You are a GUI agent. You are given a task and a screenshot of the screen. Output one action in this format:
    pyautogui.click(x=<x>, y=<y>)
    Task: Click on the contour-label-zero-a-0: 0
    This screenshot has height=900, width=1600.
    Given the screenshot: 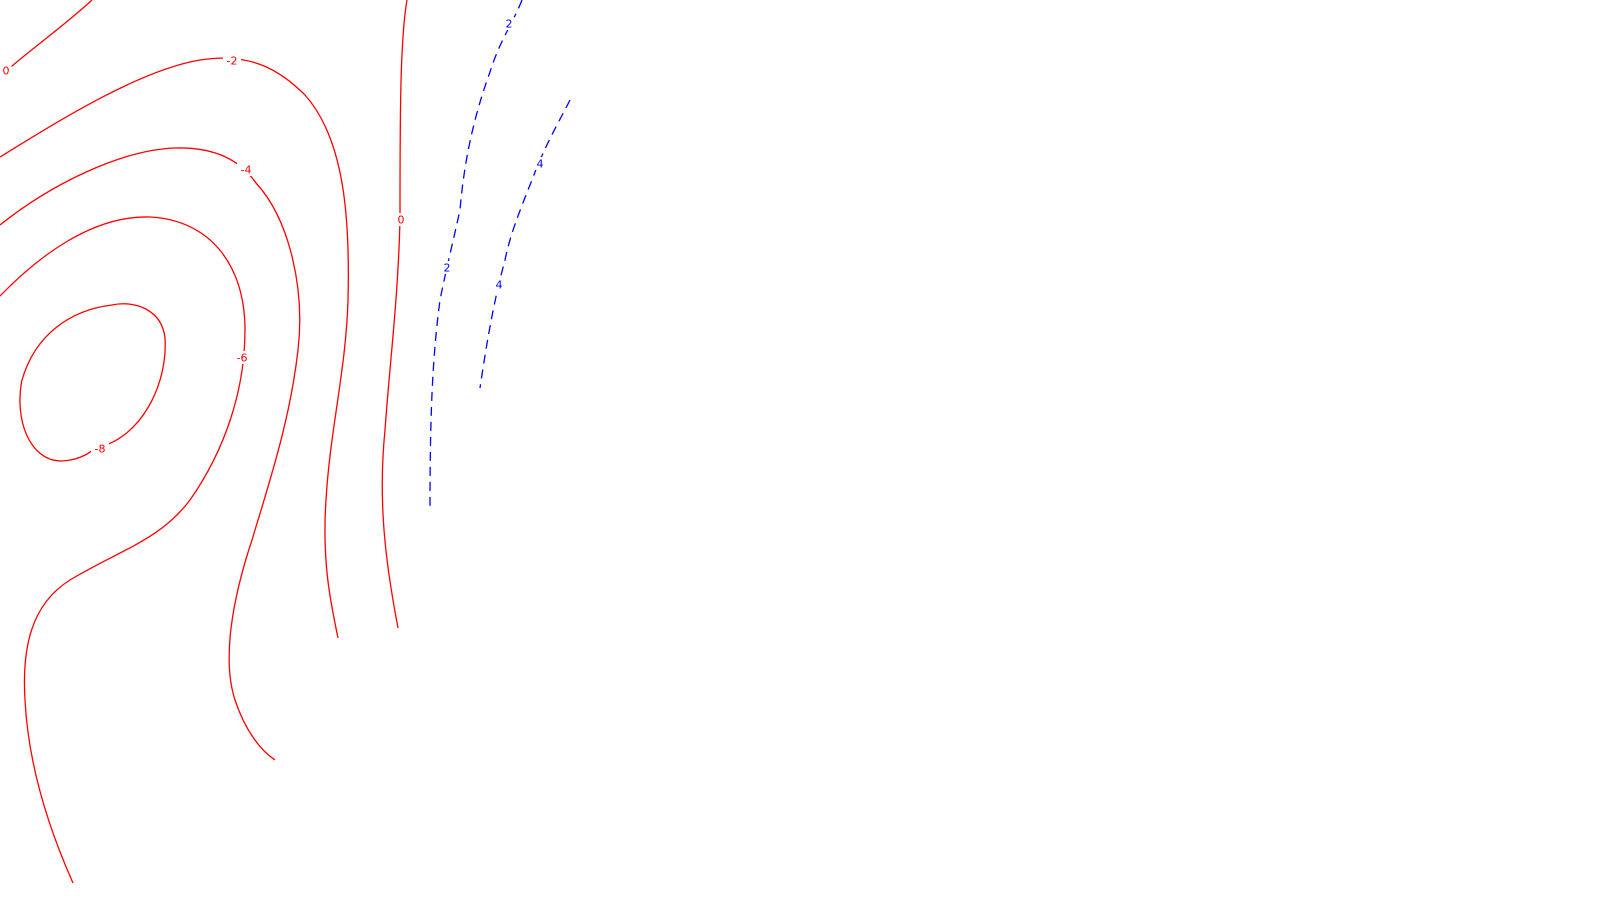 What is the action you would take?
    pyautogui.click(x=6, y=71)
    